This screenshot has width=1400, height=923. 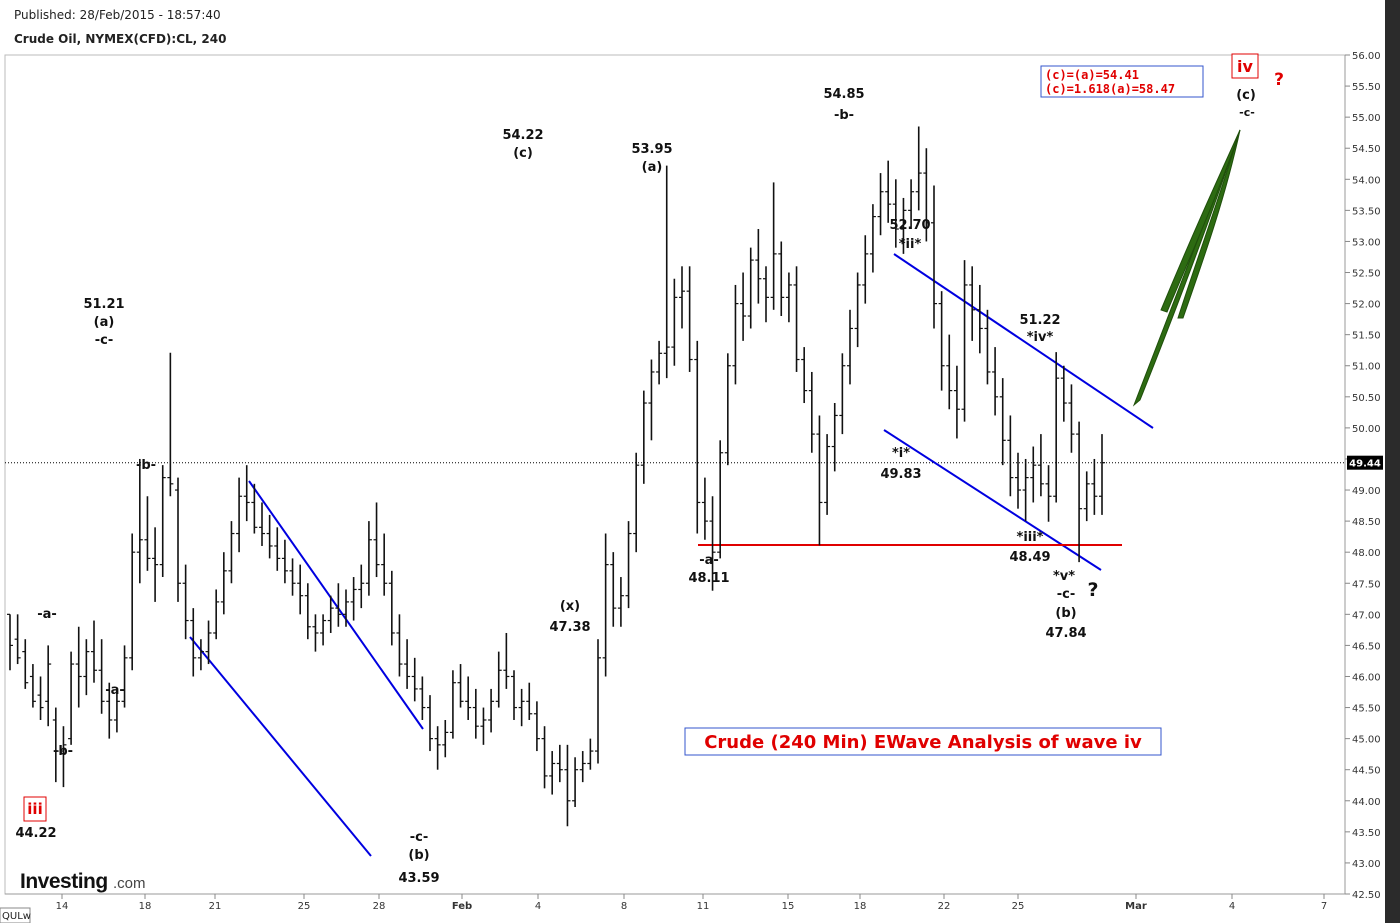 I want to click on y-tick-label: 52.00, so click(x=1366, y=305).